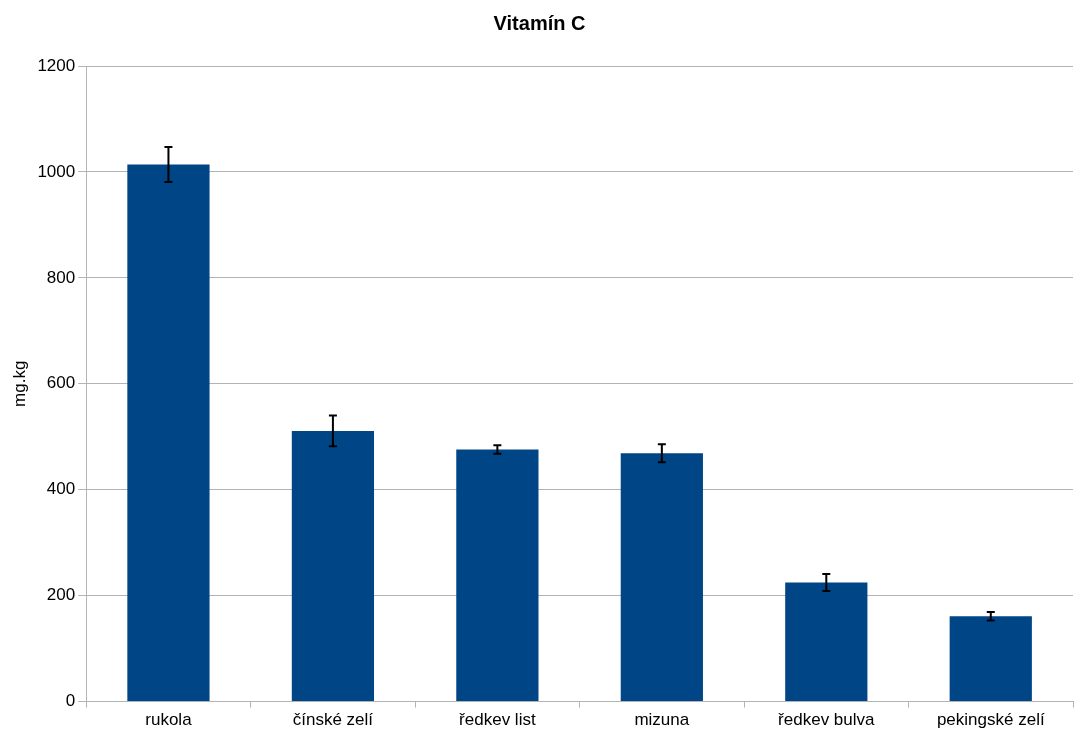 This screenshot has width=1077, height=738. Describe the element at coordinates (990, 720) in the screenshot. I see `x-tick-label: pekingské zelí` at that location.